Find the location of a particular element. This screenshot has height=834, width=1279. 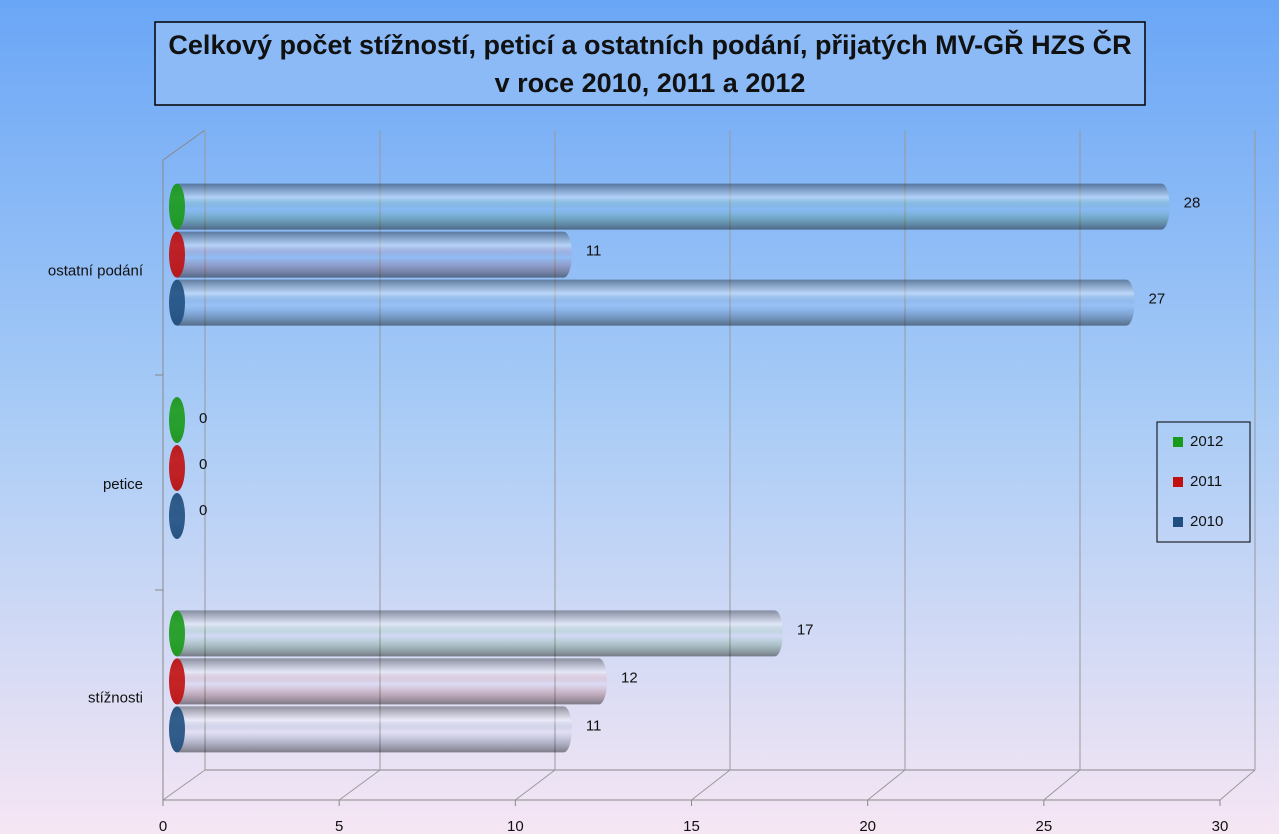

value-label: 27 is located at coordinates (1157, 299).